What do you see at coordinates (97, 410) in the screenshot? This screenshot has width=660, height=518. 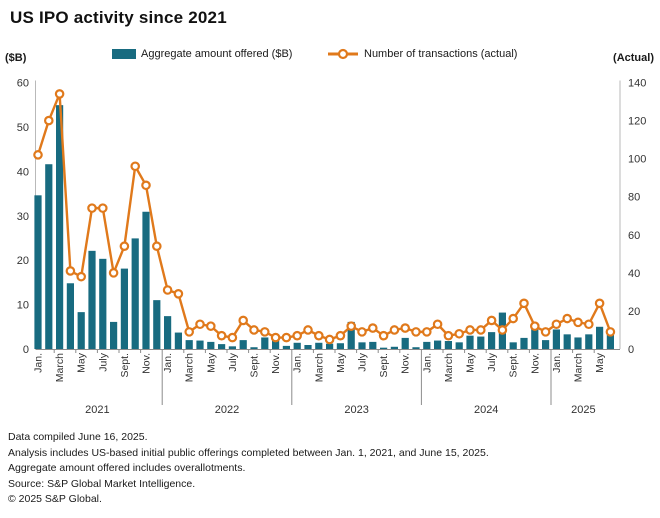 I see `year-label: 2021` at bounding box center [97, 410].